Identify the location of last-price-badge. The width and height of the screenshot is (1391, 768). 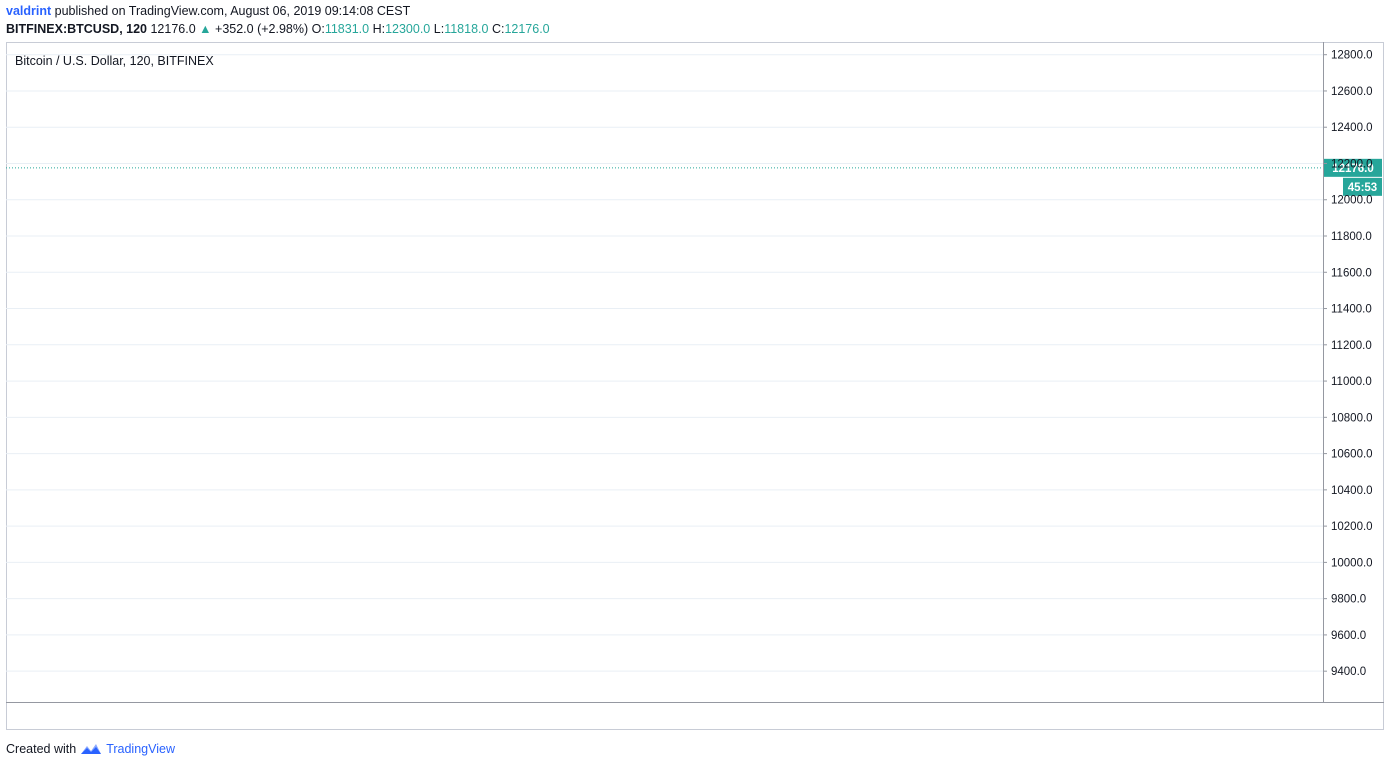
(1353, 167).